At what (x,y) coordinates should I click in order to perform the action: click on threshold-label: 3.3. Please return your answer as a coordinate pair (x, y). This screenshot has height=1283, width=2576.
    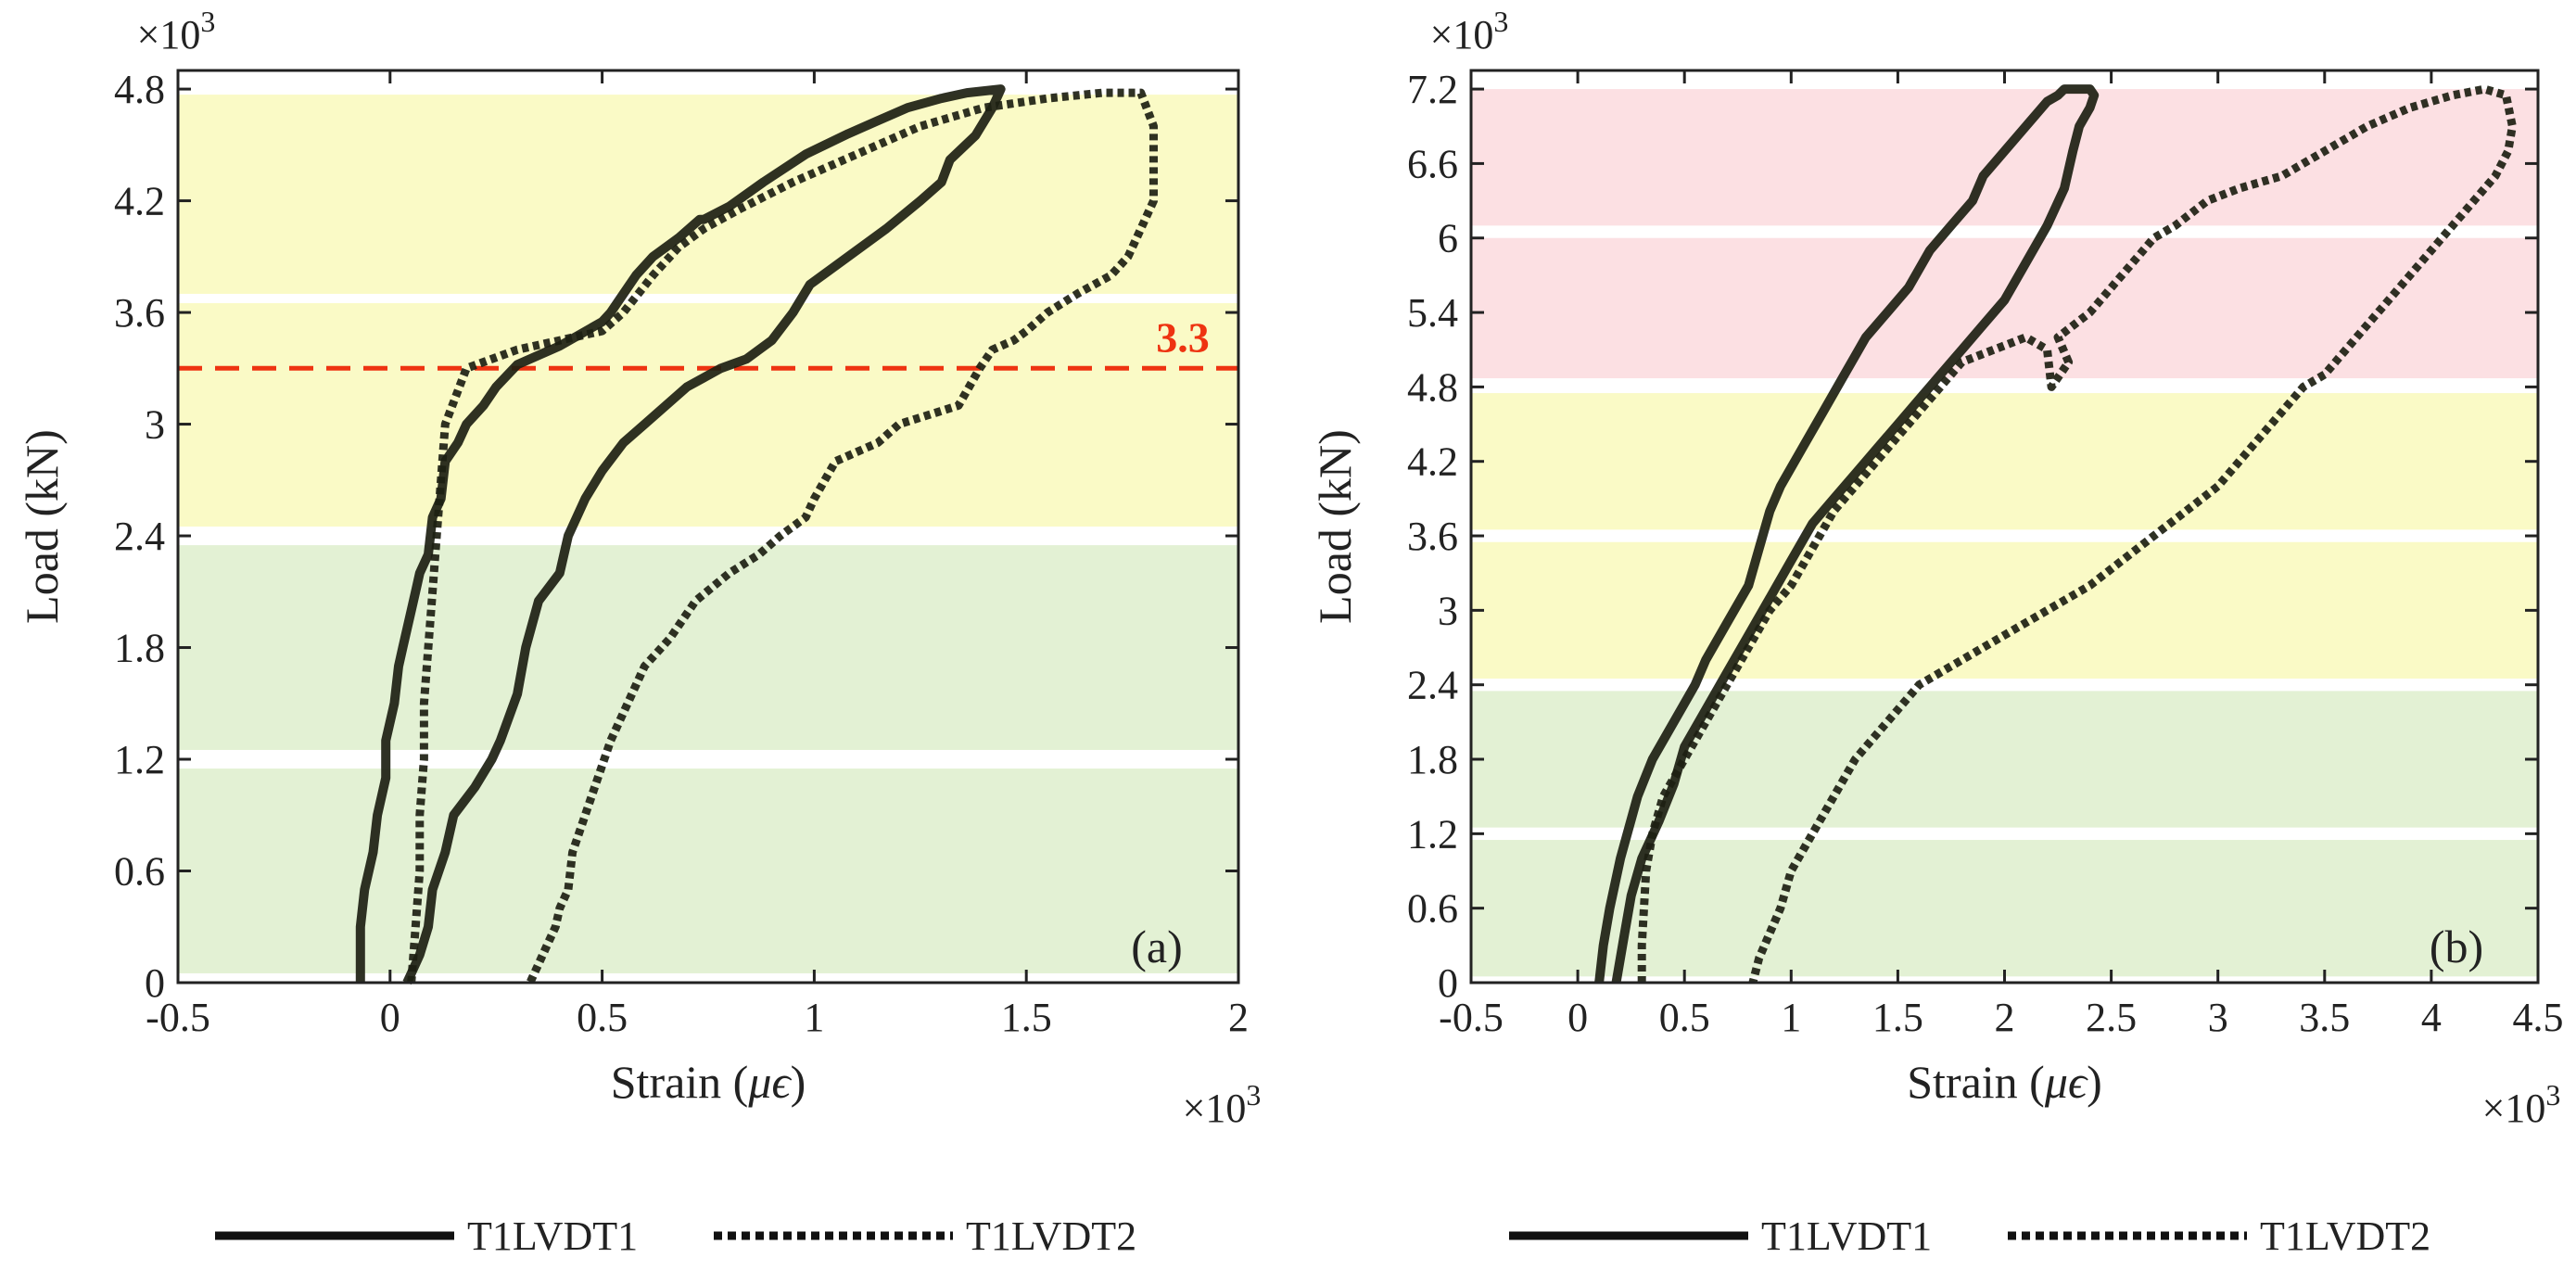
    Looking at the image, I should click on (1183, 337).